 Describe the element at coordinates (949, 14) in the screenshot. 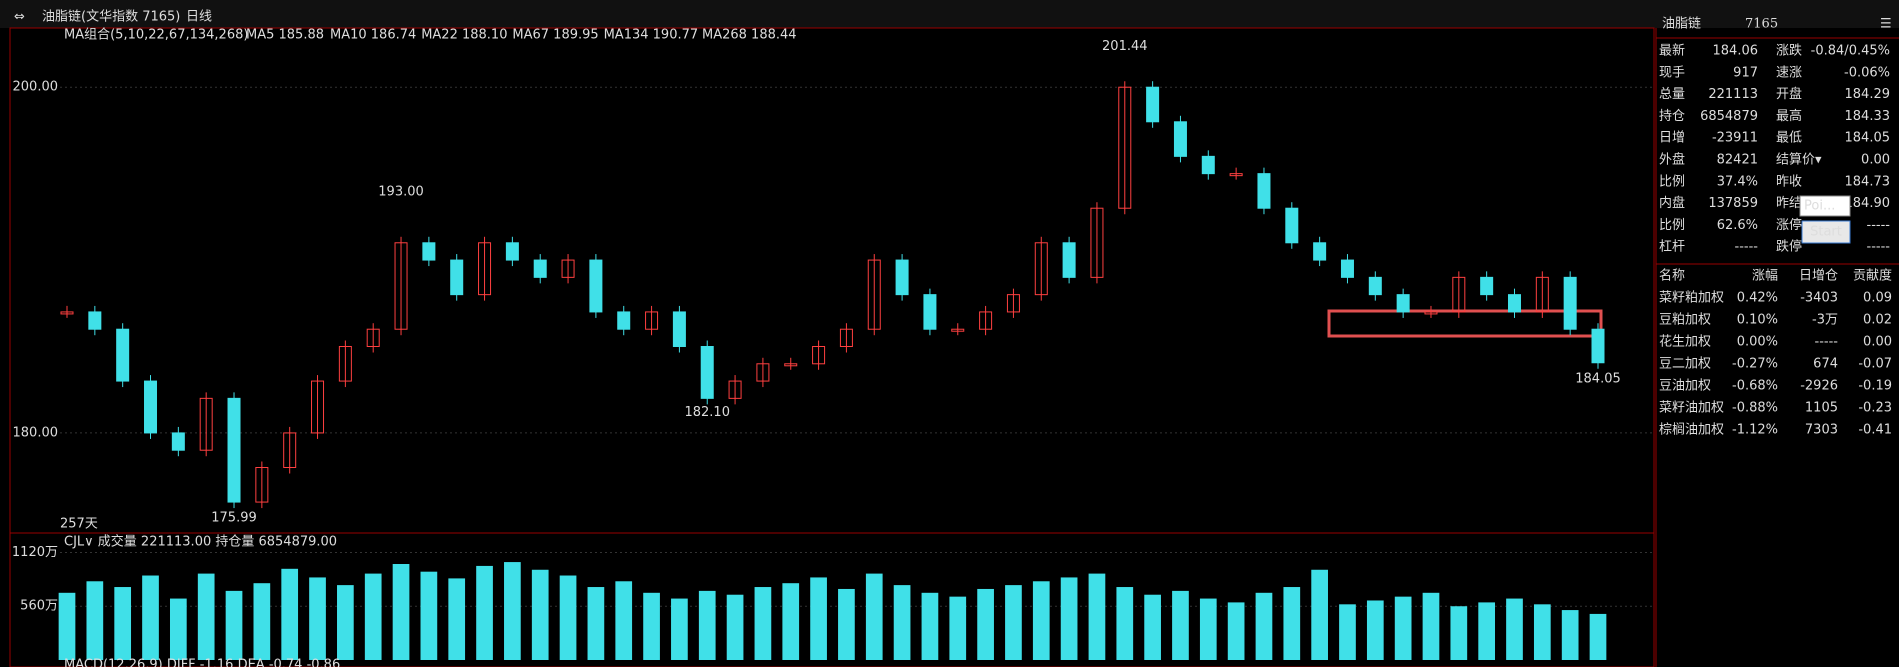

I see `toolbar-bg` at that location.